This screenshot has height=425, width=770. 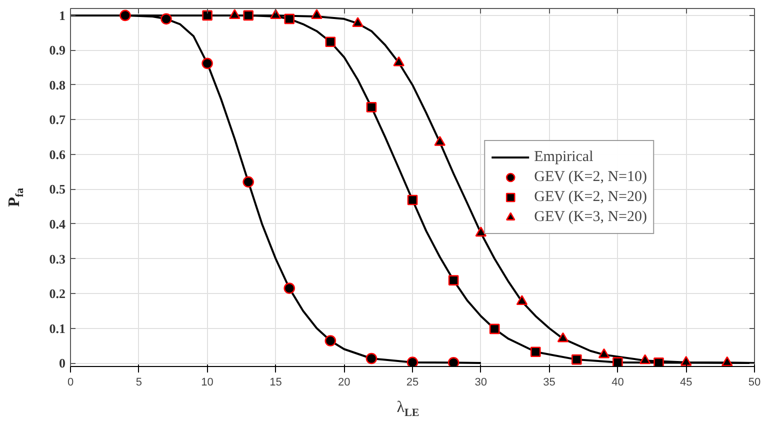 I want to click on y-tick-label: 0.4, so click(x=57, y=224).